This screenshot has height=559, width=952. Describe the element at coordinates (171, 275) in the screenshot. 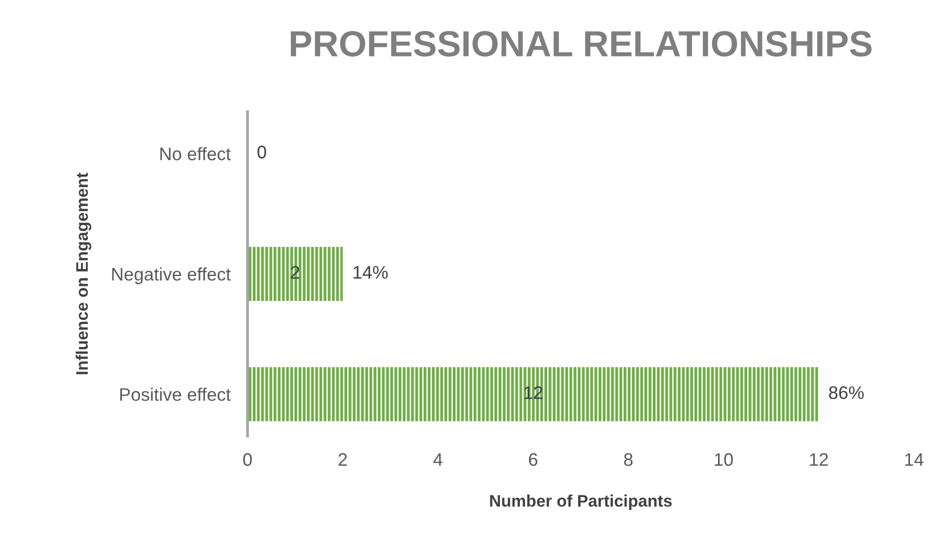

I see `y-tick-label: Negative effect` at that location.